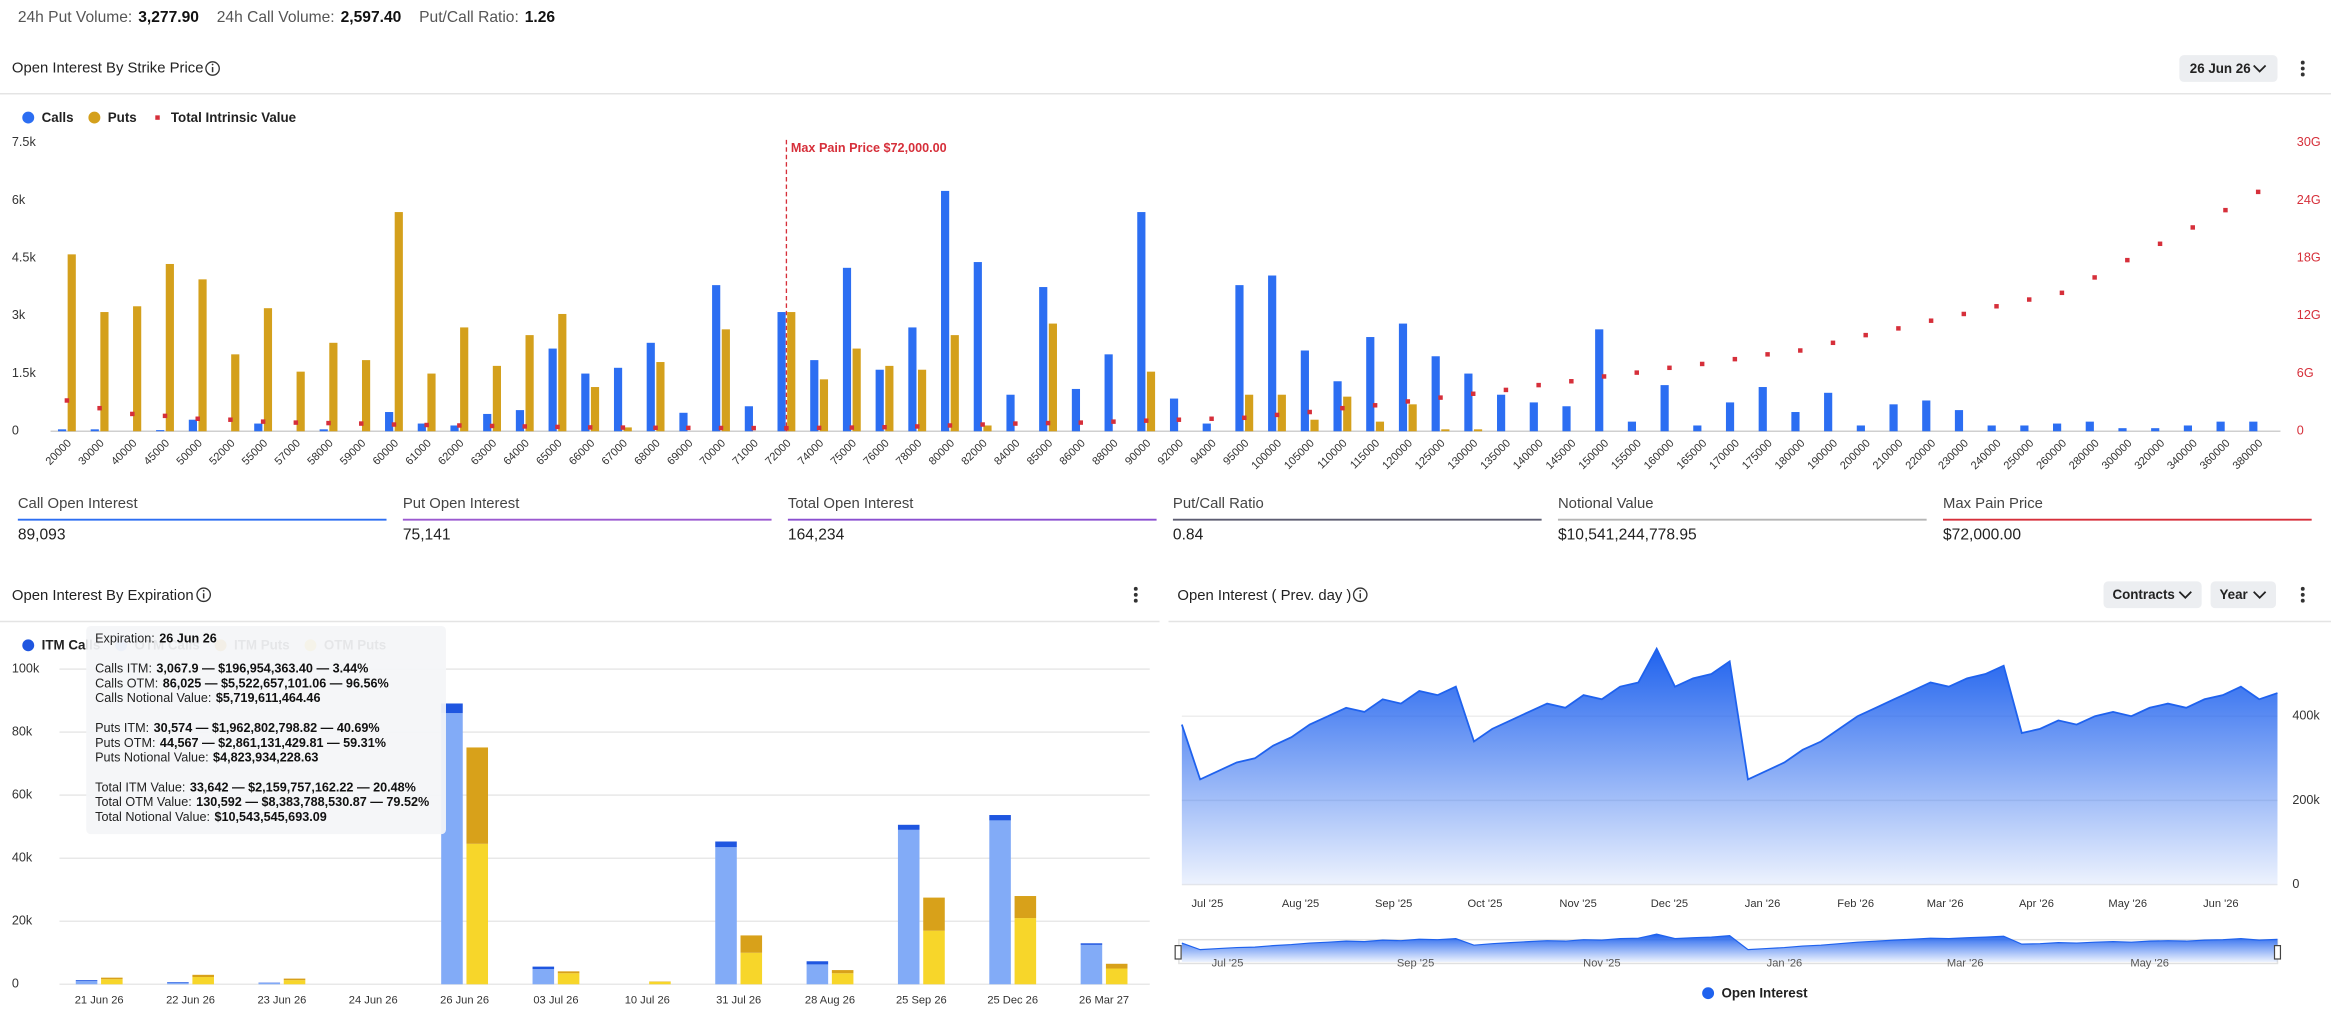 This screenshot has height=1029, width=2331. I want to click on legend-label: ITM Calls, so click(71, 645).